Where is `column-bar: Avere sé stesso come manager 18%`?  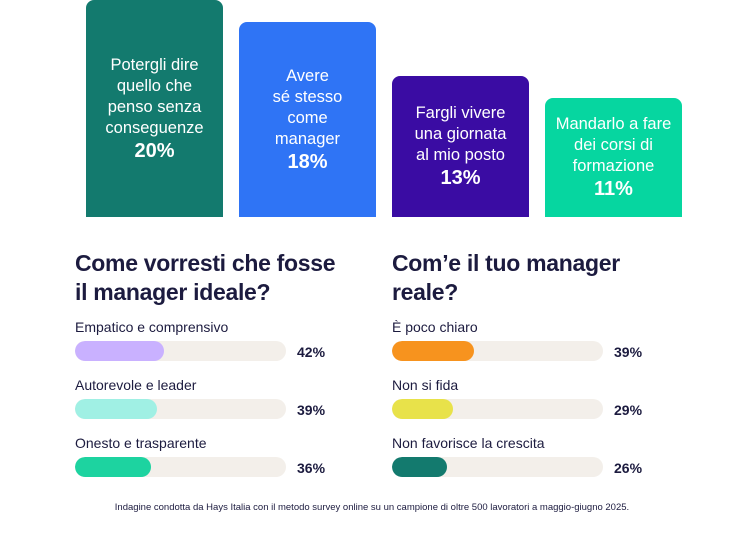 column-bar: Avere sé stesso come manager 18% is located at coordinates (307, 119).